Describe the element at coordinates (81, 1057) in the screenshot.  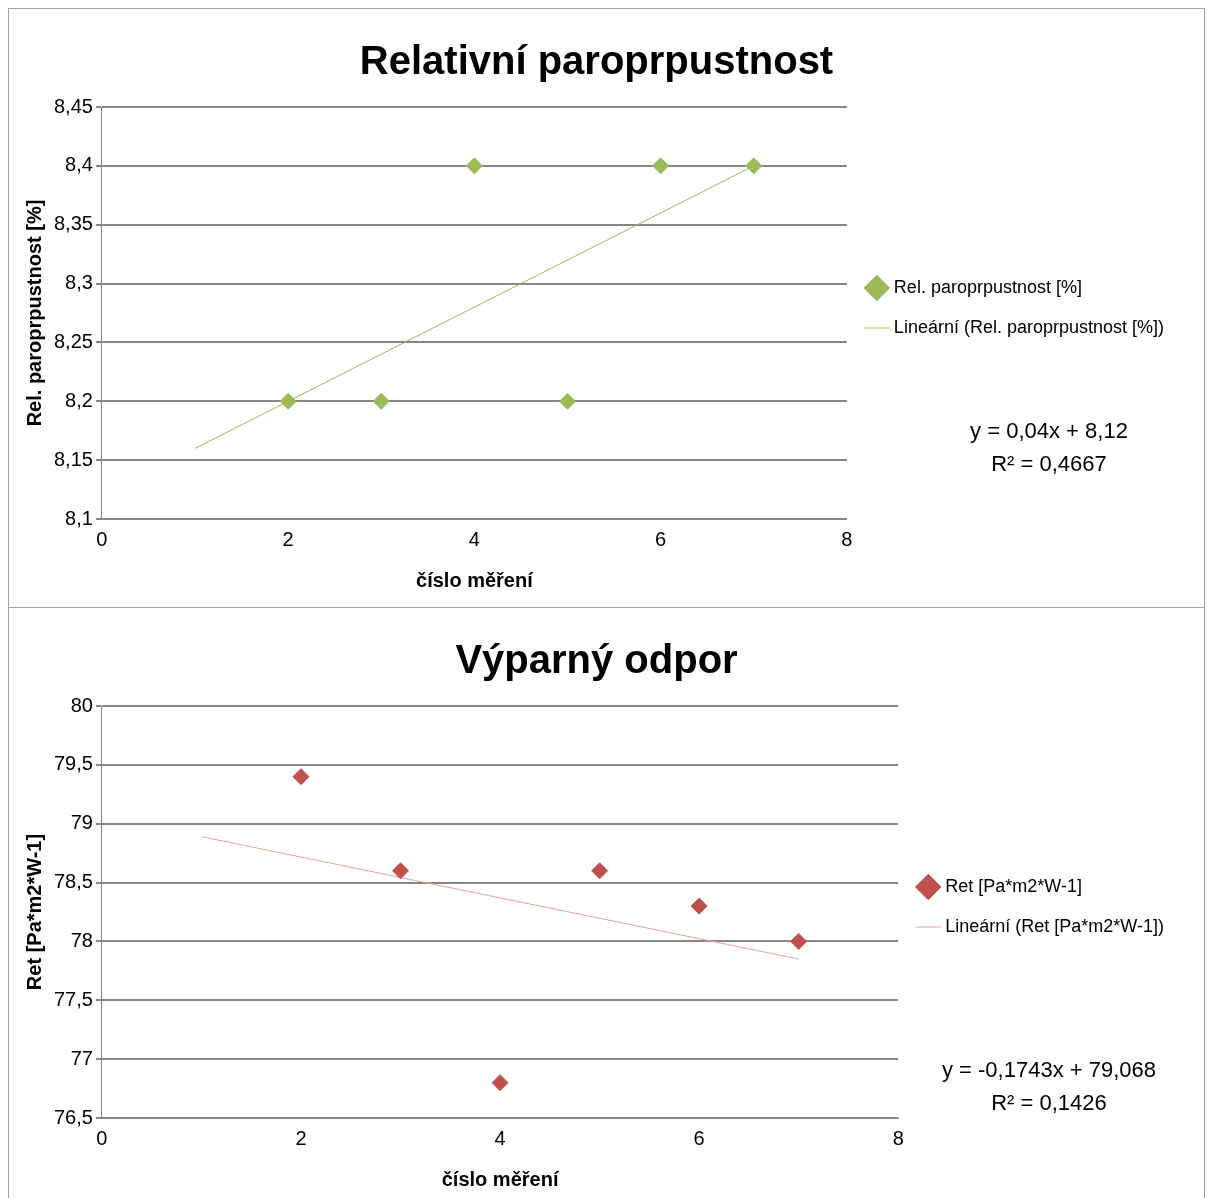
I see `y-tick-label: 77` at that location.